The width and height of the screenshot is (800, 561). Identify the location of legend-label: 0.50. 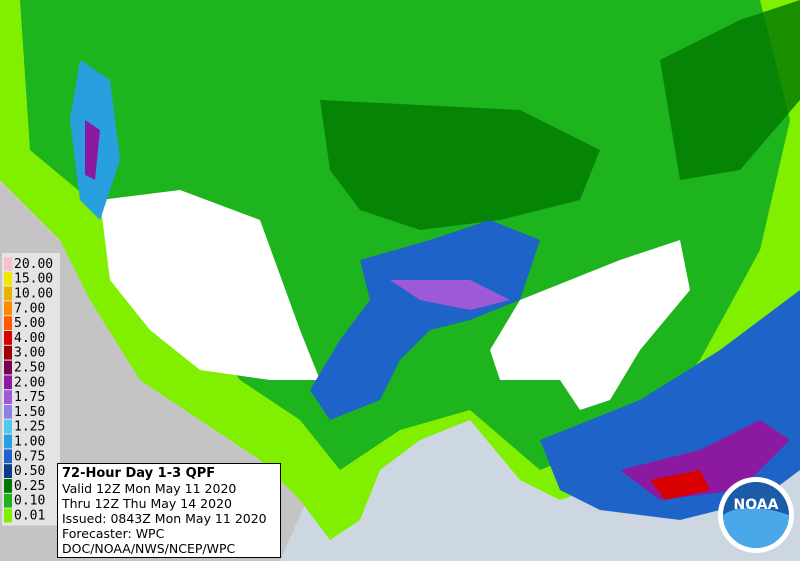
(29, 471).